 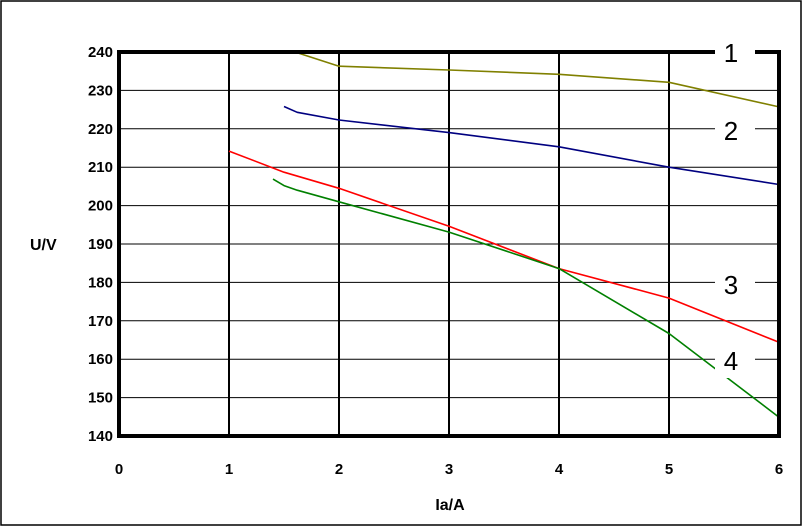 What do you see at coordinates (100, 206) in the screenshot?
I see `y-tick-label: 200` at bounding box center [100, 206].